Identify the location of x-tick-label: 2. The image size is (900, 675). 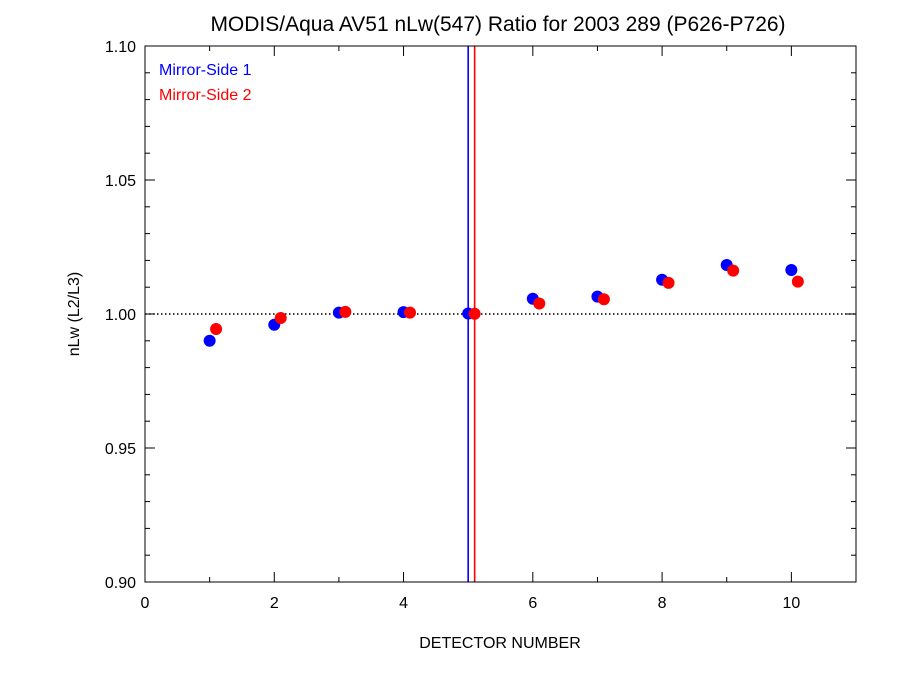
(274, 603).